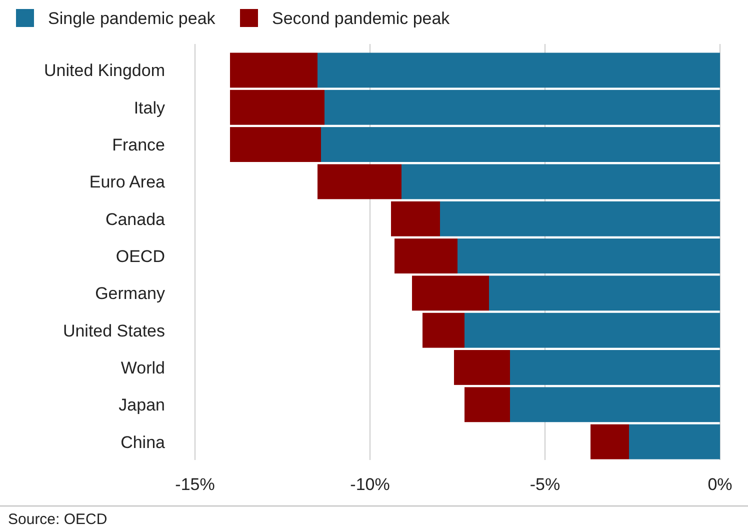 The width and height of the screenshot is (748, 530). Describe the element at coordinates (545, 484) in the screenshot. I see `x-tick-label: -5%` at that location.